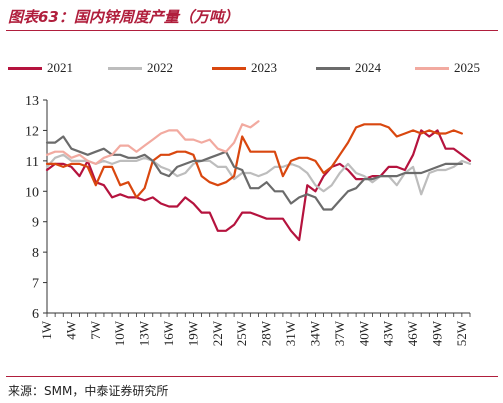 Image resolution: width=503 pixels, height=403 pixels. I want to click on legend-item-2022: 2022, so click(140, 68).